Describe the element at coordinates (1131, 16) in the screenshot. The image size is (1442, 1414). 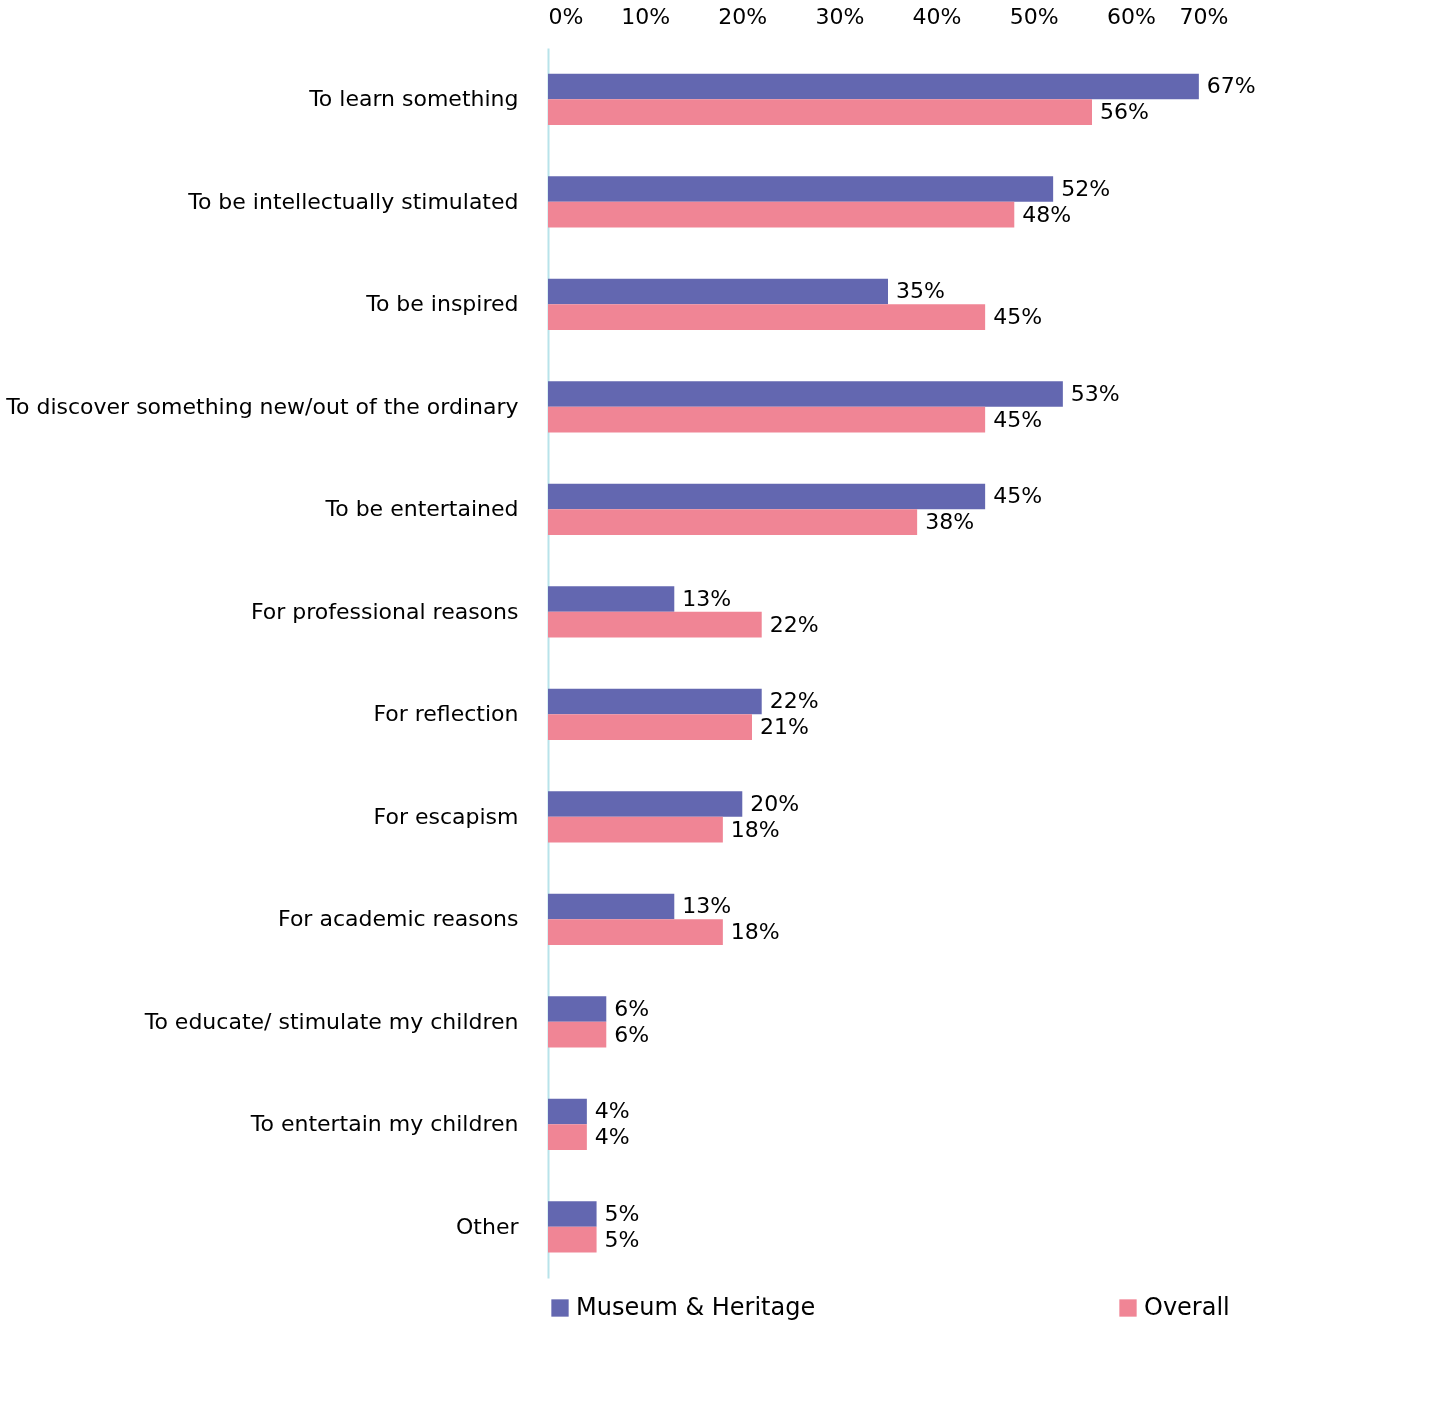
I see `x-tick-label: 60%` at that location.